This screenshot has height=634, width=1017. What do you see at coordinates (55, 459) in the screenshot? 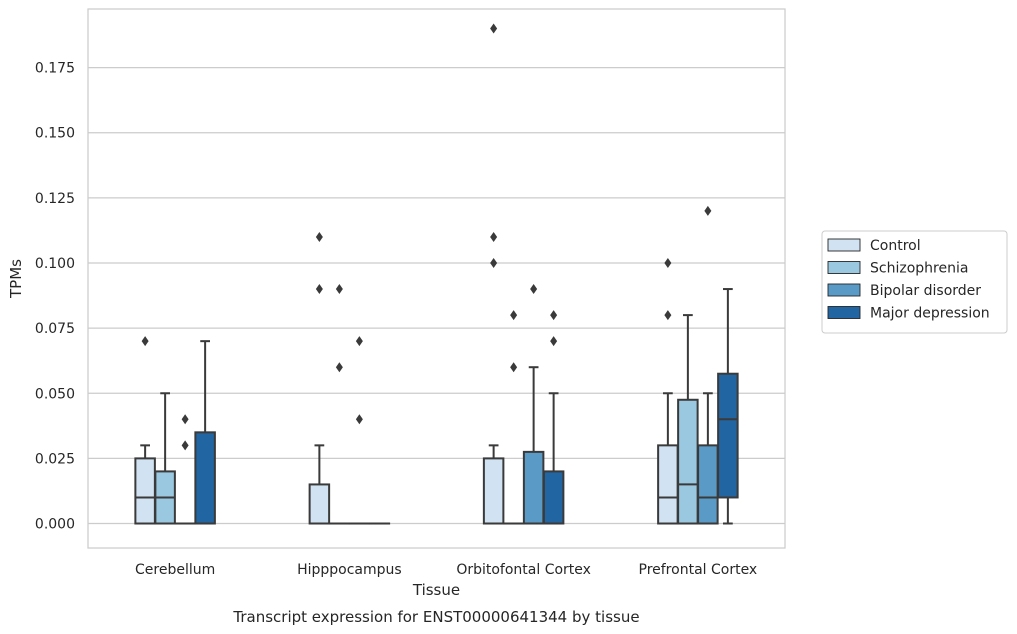
I see `y-tick-label: 0.025` at bounding box center [55, 459].